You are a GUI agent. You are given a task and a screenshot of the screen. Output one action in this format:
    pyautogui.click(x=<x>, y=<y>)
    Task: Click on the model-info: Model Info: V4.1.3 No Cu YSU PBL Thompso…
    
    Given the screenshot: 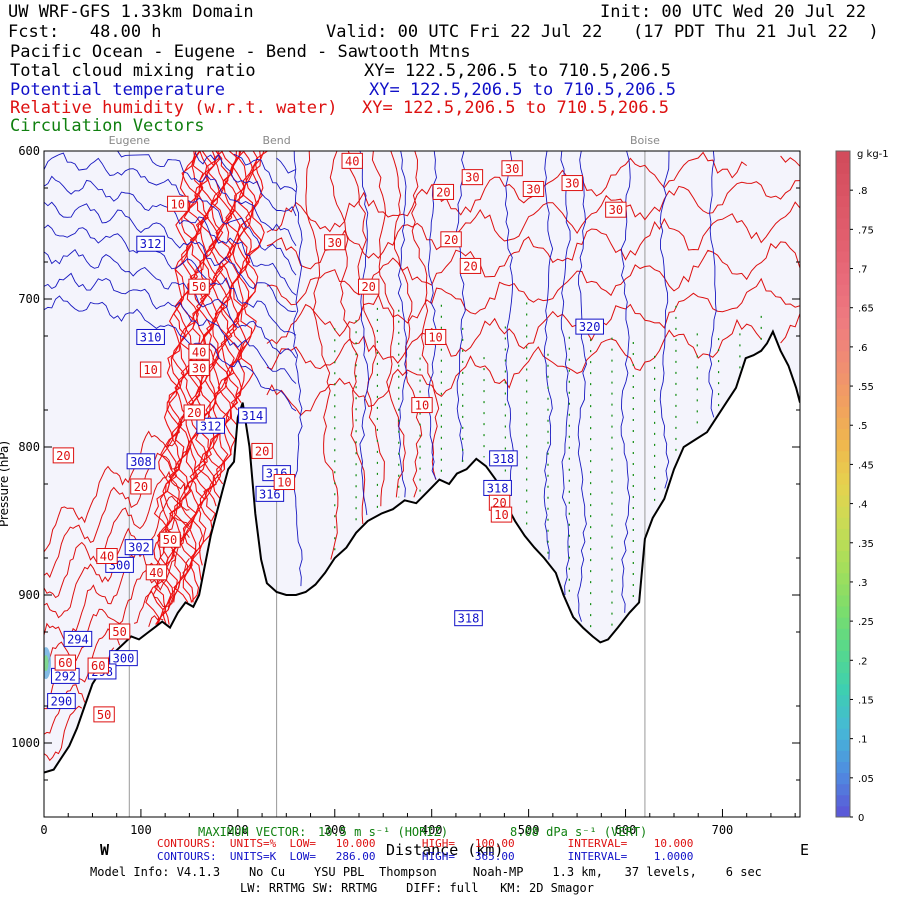 What is the action you would take?
    pyautogui.click(x=426, y=872)
    